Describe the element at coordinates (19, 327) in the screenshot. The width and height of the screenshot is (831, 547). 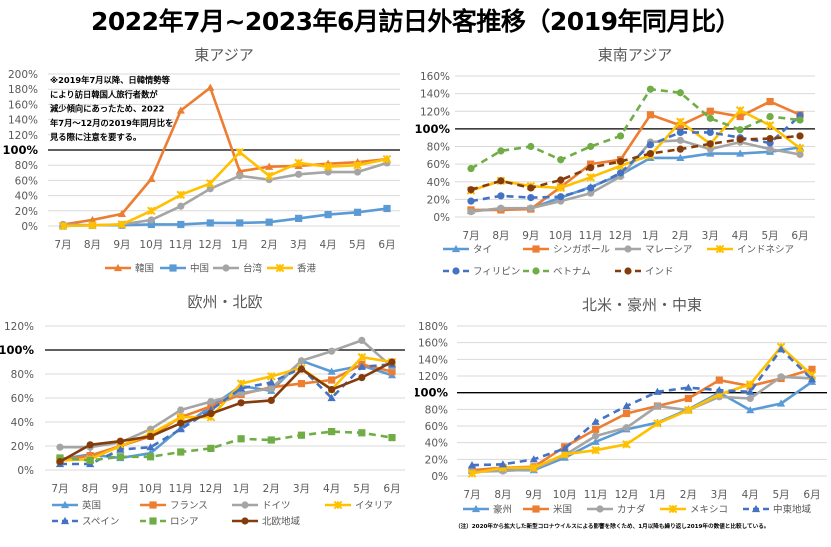
I see `y-tick-label: 120%` at that location.